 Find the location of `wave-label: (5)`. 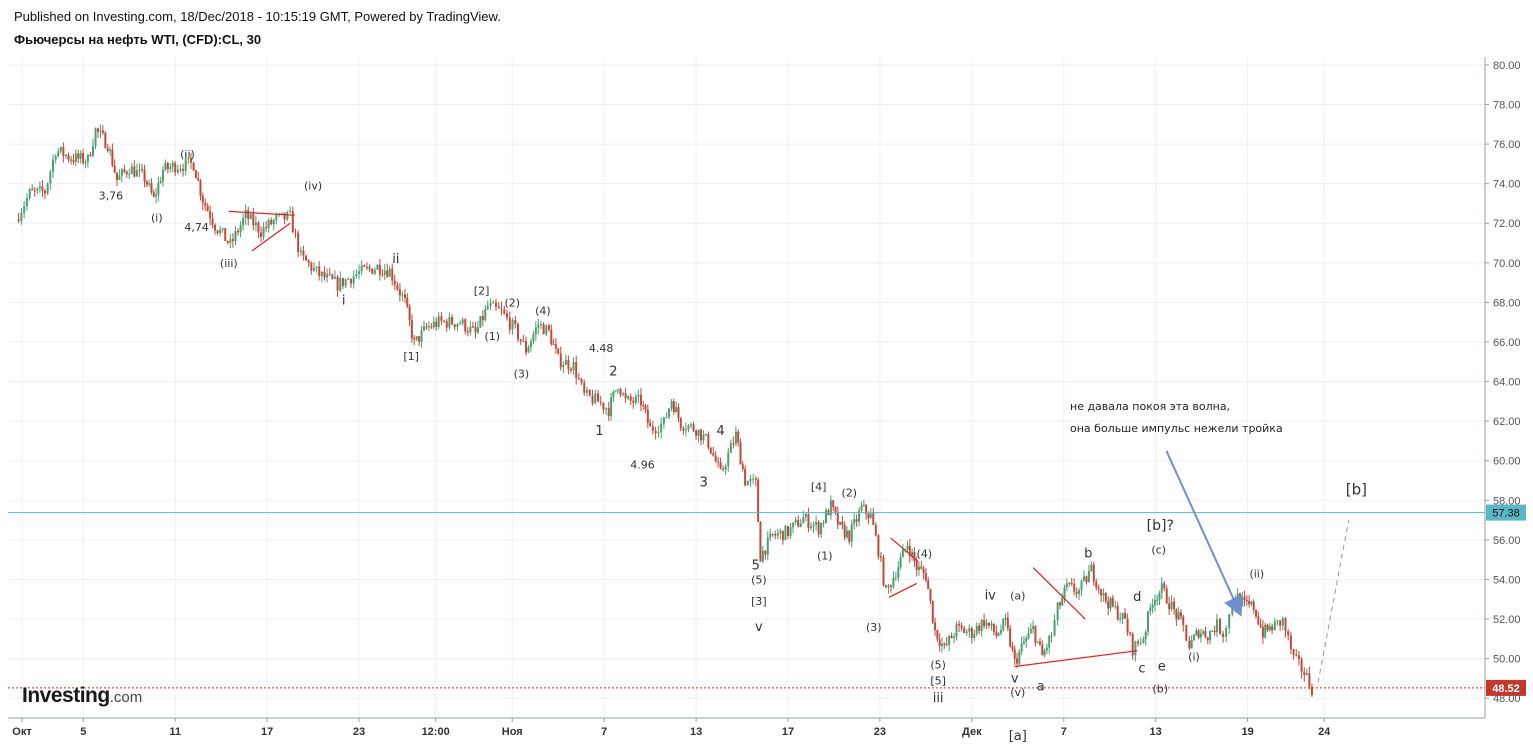

wave-label: (5) is located at coordinates (759, 579).